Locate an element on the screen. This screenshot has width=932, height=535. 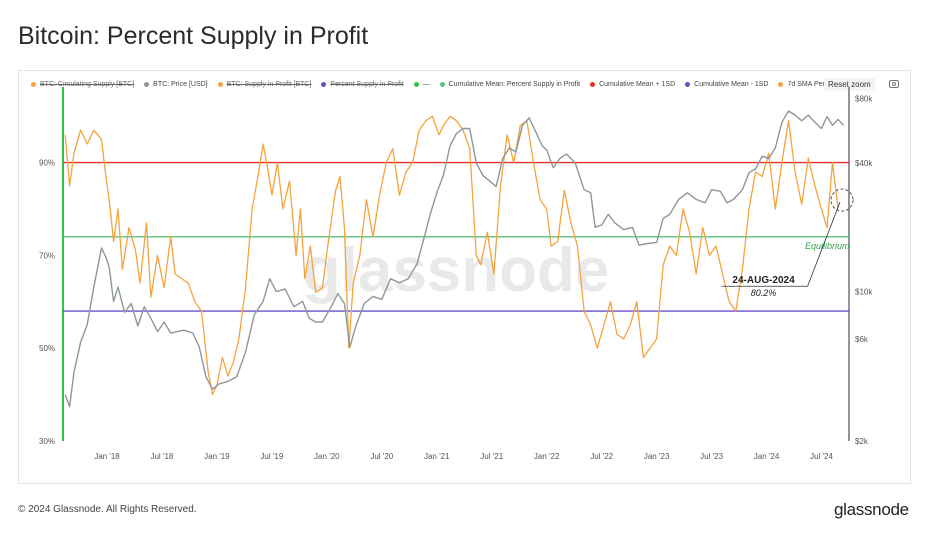
legend-item: BTC: Supply in Profit [BTC] is located at coordinates (264, 84).